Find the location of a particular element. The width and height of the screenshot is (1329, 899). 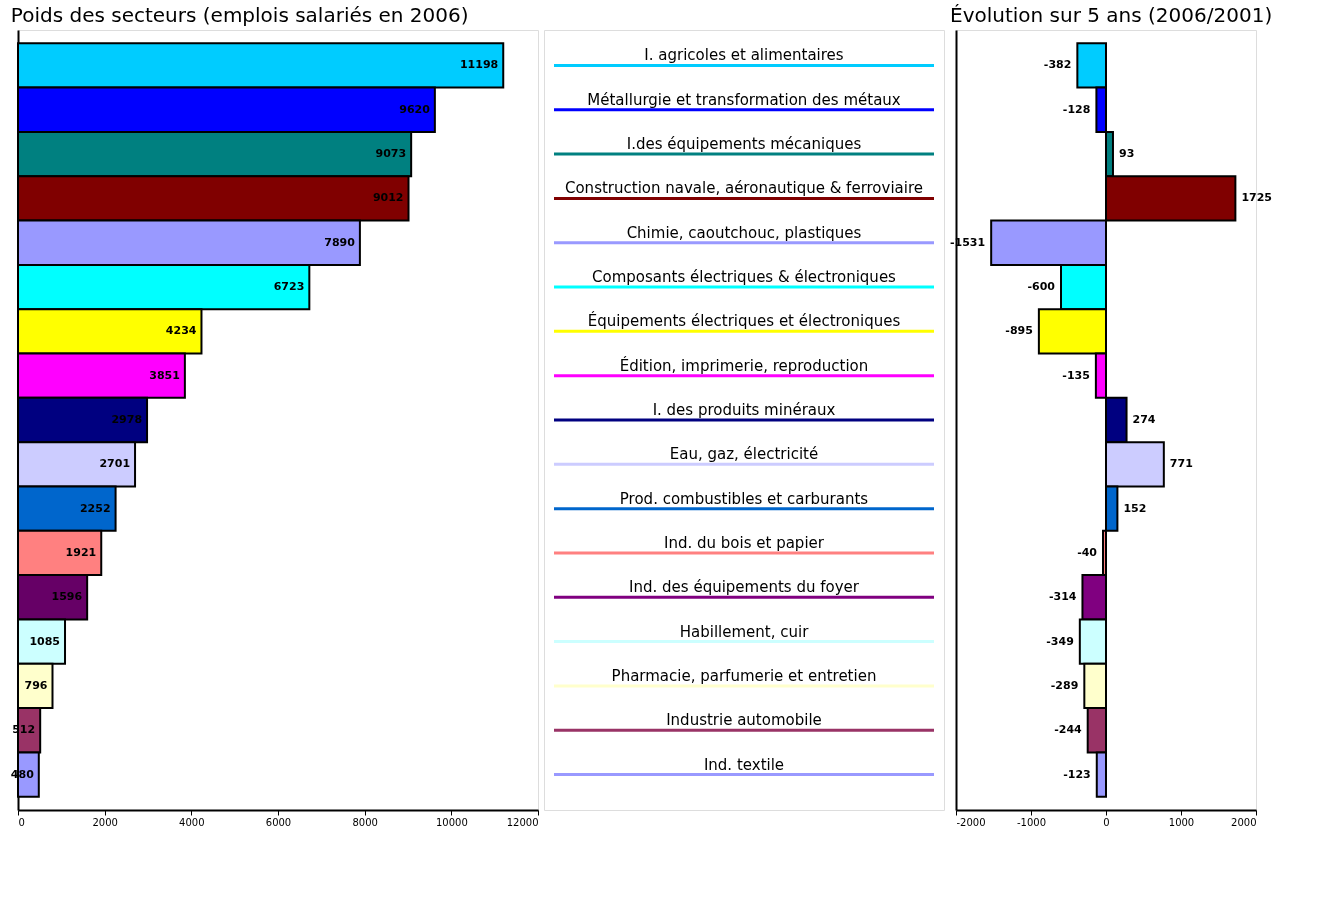

x-tick-label: 8000 is located at coordinates (365, 822).